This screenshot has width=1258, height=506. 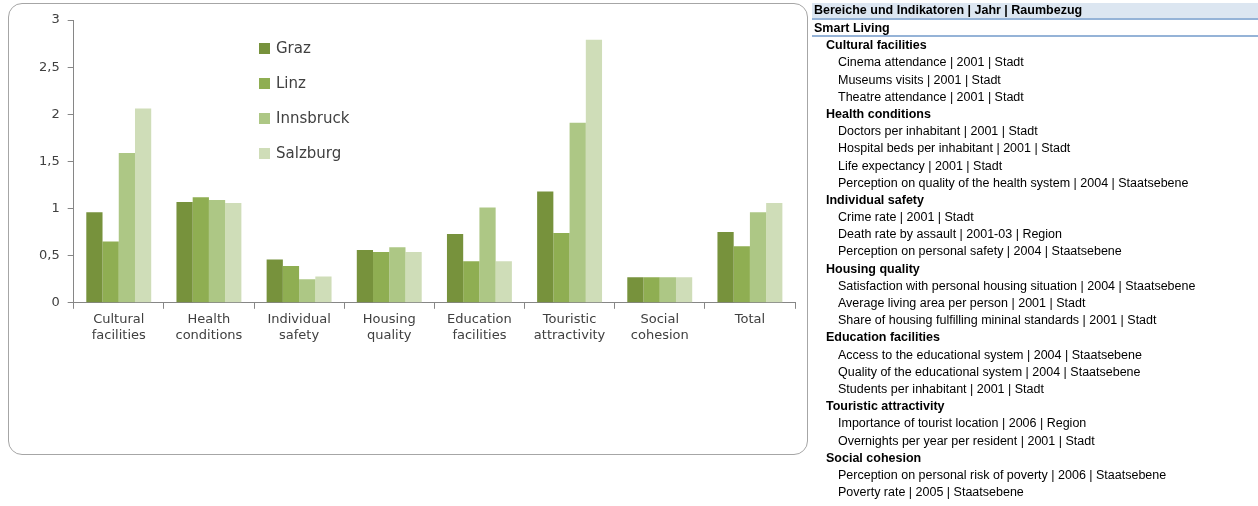 I want to click on x-tick-label: Social cohesion, so click(x=659, y=326).